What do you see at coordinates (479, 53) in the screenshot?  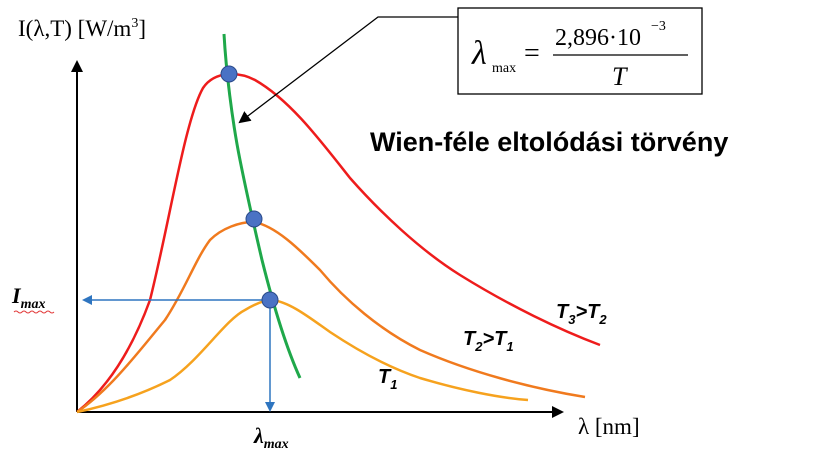 I see `formula-lambda-symbol: λ` at bounding box center [479, 53].